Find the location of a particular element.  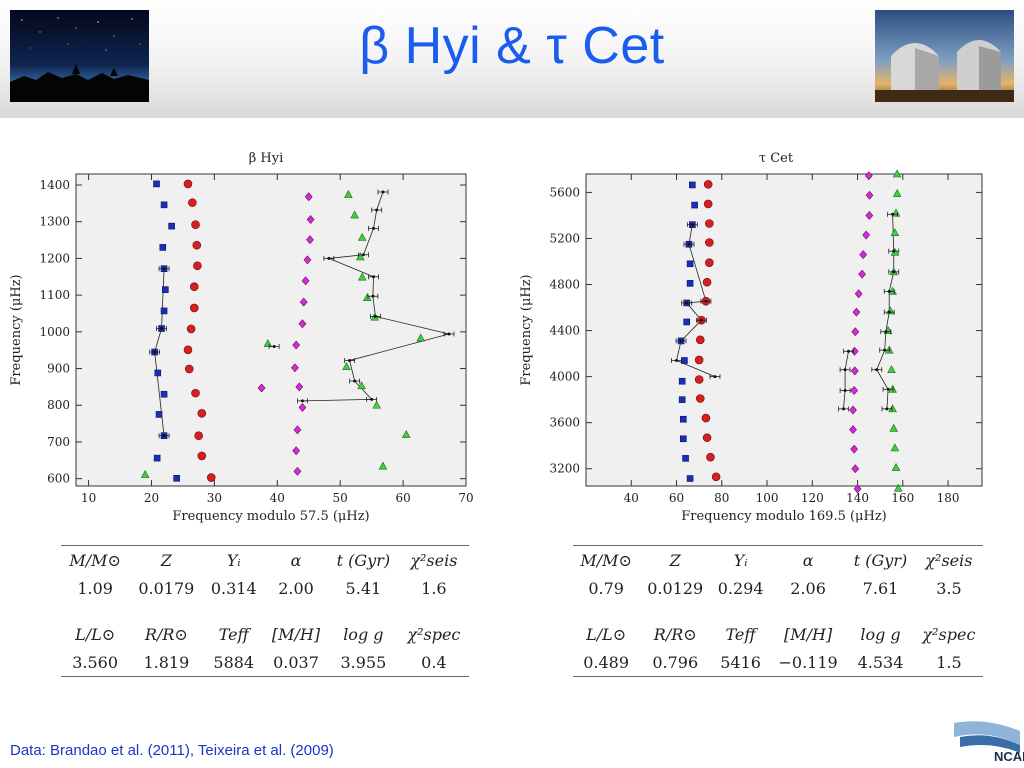

table-cell: 3.955 is located at coordinates (363, 662).